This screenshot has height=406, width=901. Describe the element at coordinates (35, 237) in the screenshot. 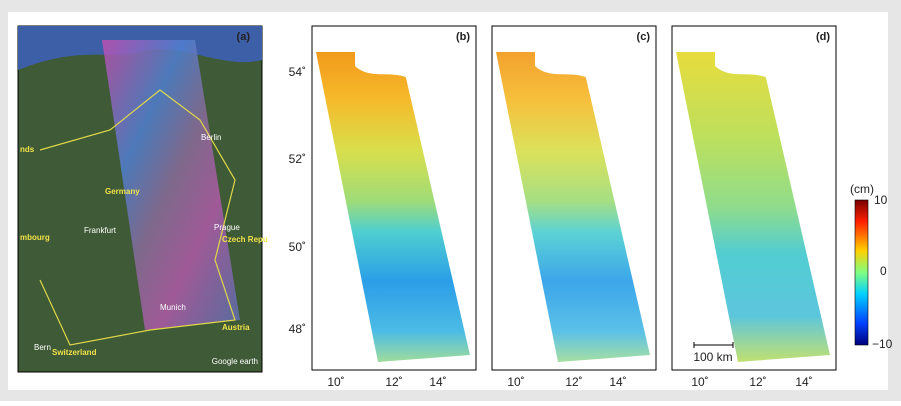

I see `country-label: mbourg` at that location.